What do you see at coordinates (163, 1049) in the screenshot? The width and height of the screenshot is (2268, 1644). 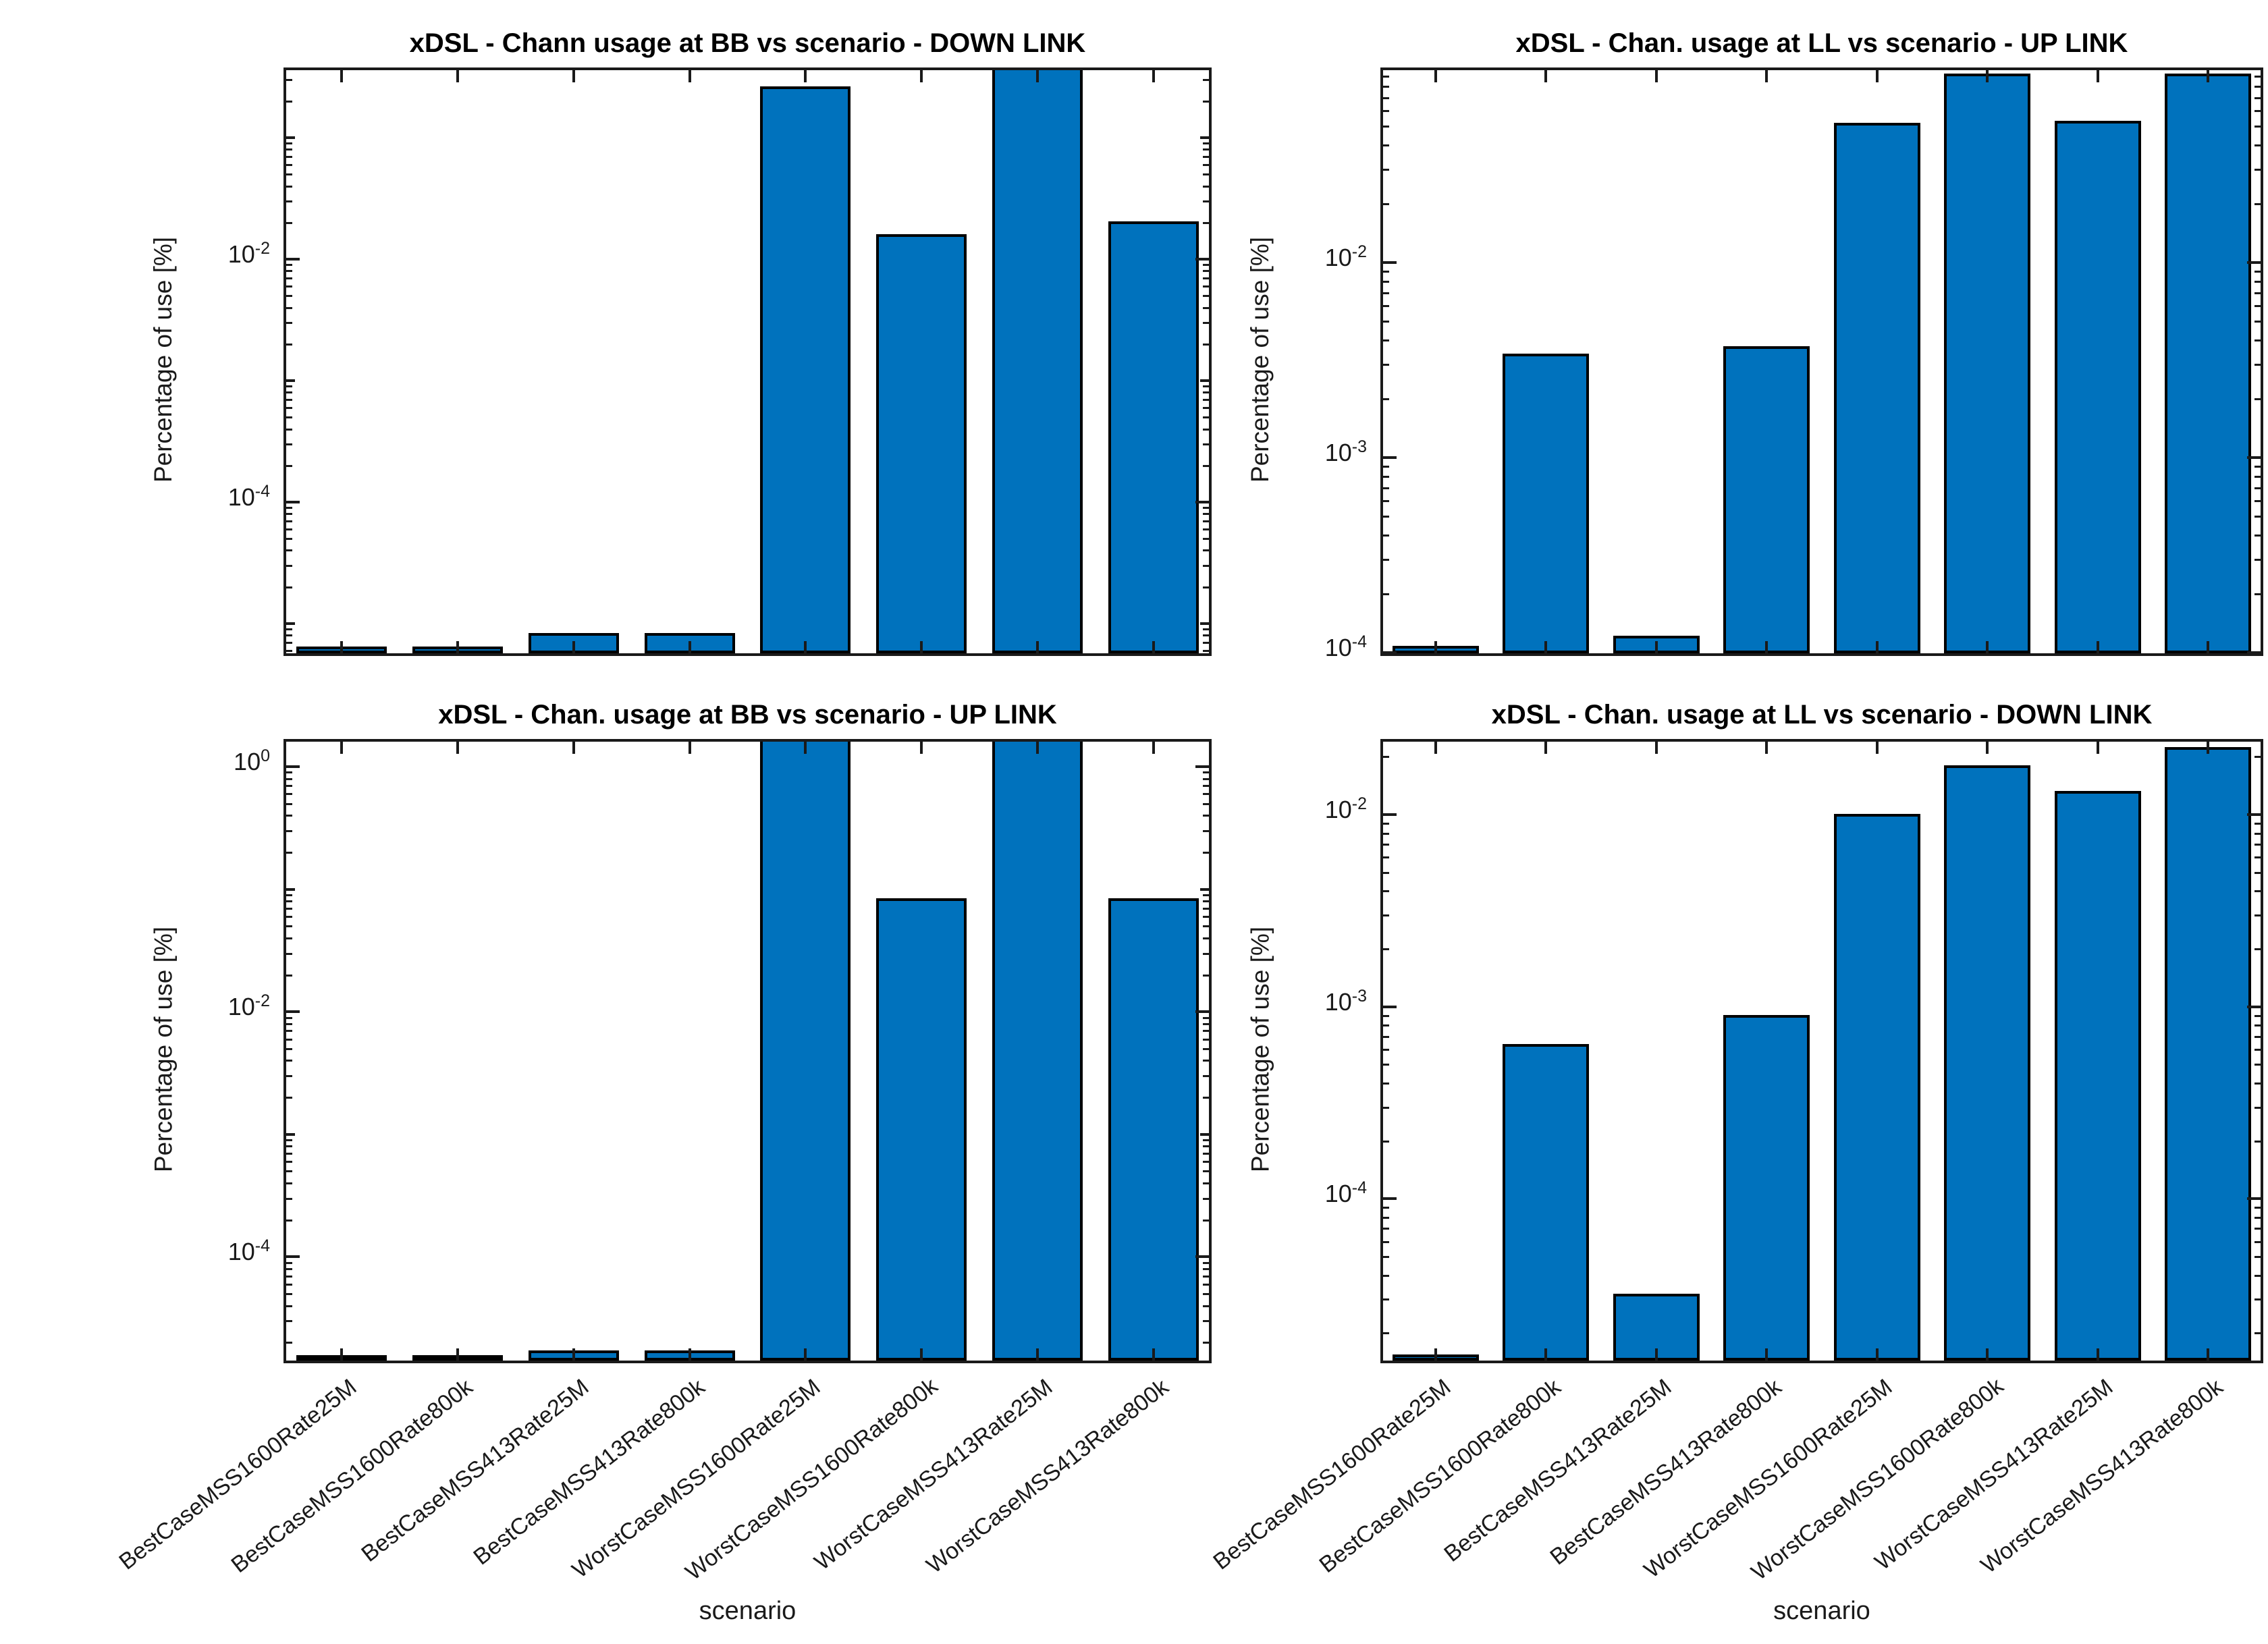 I see `y-axis-label-bb-uplink: Percentage of use [%]` at bounding box center [163, 1049].